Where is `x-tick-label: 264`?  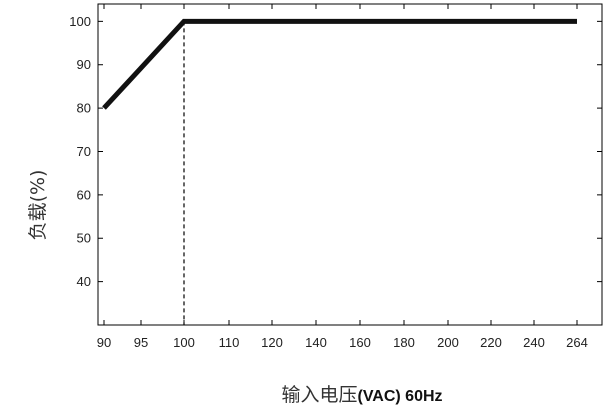
x-tick-label: 264 is located at coordinates (577, 342).